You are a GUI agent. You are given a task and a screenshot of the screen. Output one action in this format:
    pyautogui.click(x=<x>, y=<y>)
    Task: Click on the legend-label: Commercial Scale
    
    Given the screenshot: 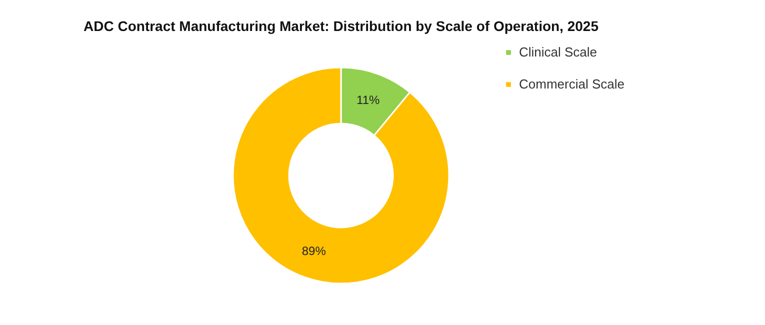 What is the action you would take?
    pyautogui.click(x=571, y=84)
    